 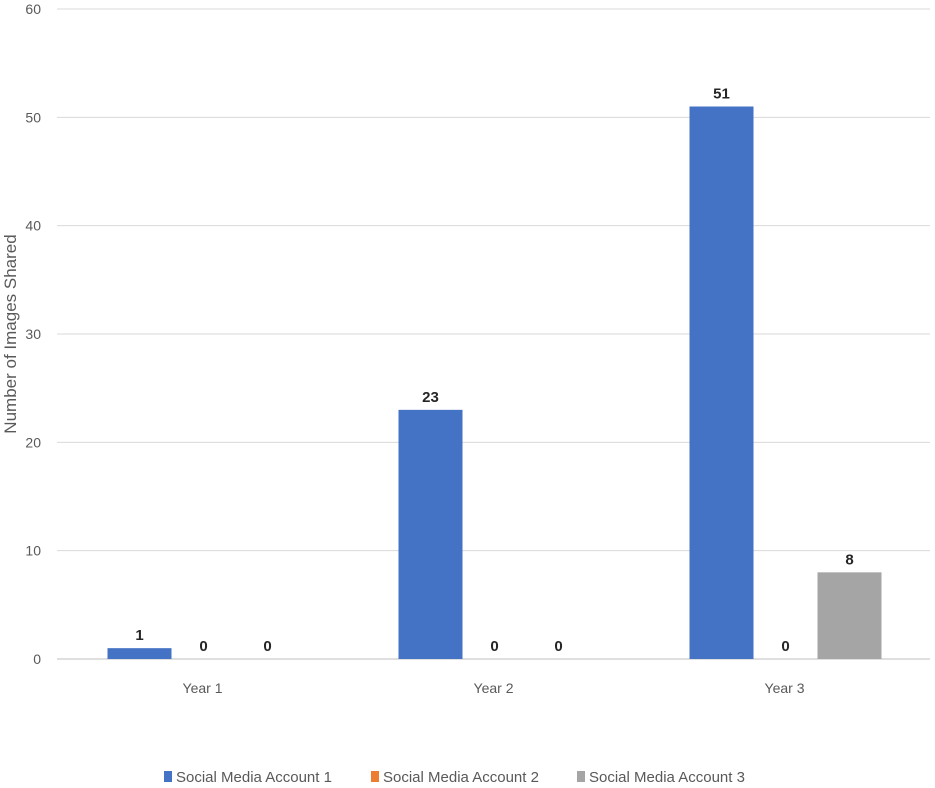 What do you see at coordinates (139, 635) in the screenshot?
I see `data-label: 1` at bounding box center [139, 635].